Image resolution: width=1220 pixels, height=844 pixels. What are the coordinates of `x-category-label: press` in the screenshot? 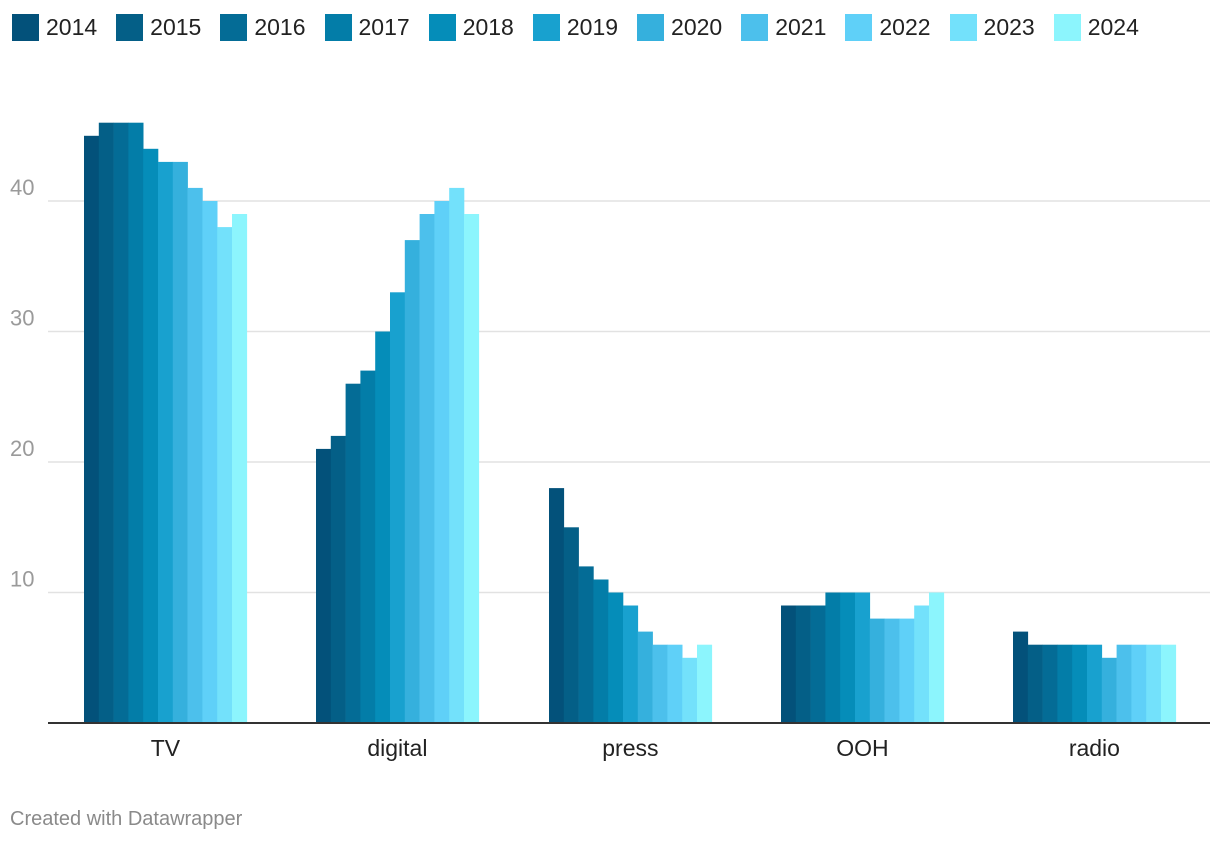 It's located at (630, 748).